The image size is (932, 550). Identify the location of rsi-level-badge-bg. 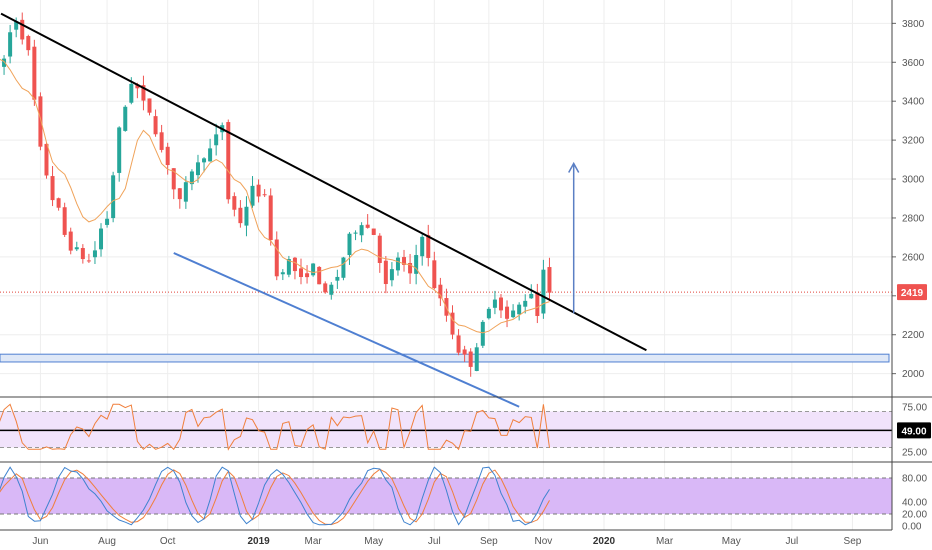
(914, 430).